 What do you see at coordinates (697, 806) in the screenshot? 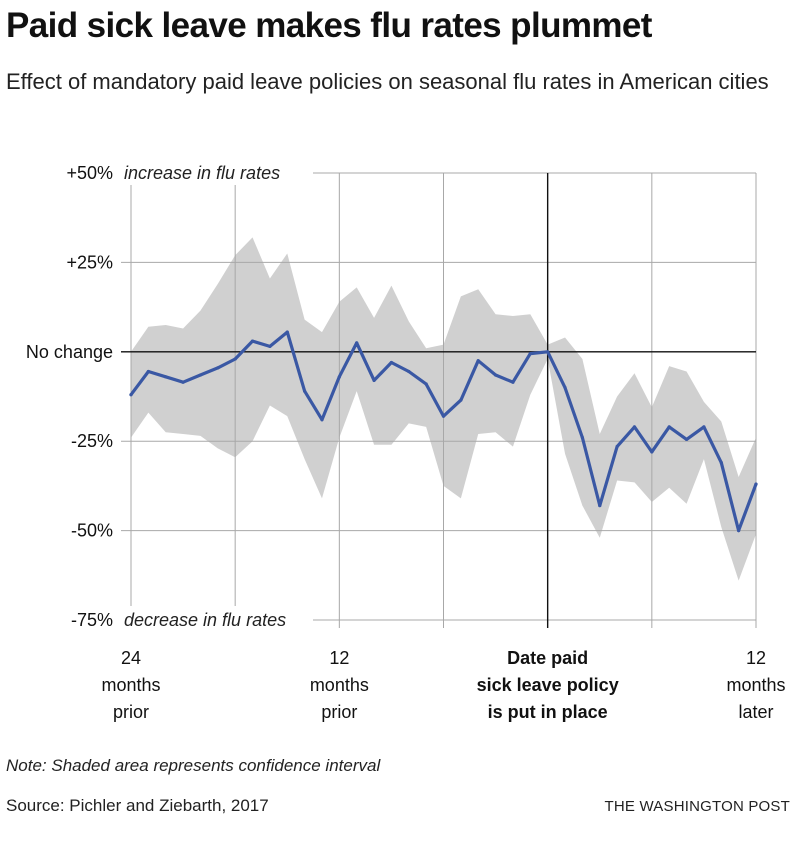
I see `publisher-credit: THE WASHINGTON POST` at bounding box center [697, 806].